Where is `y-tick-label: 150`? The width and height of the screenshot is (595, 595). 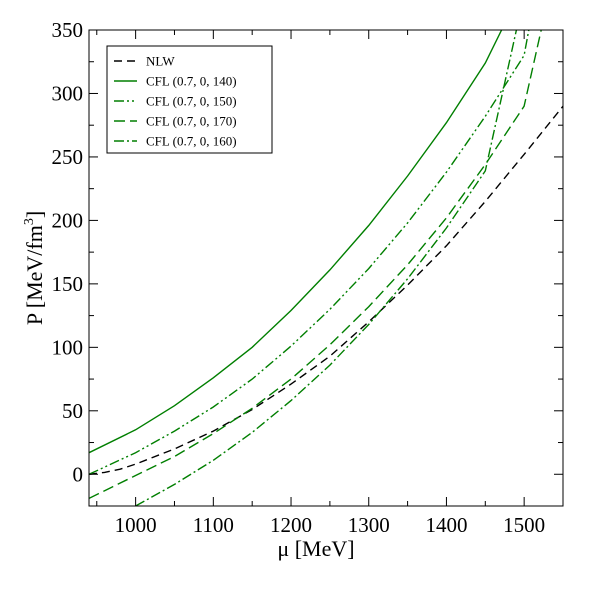
y-tick-label: 150 is located at coordinates (68, 284).